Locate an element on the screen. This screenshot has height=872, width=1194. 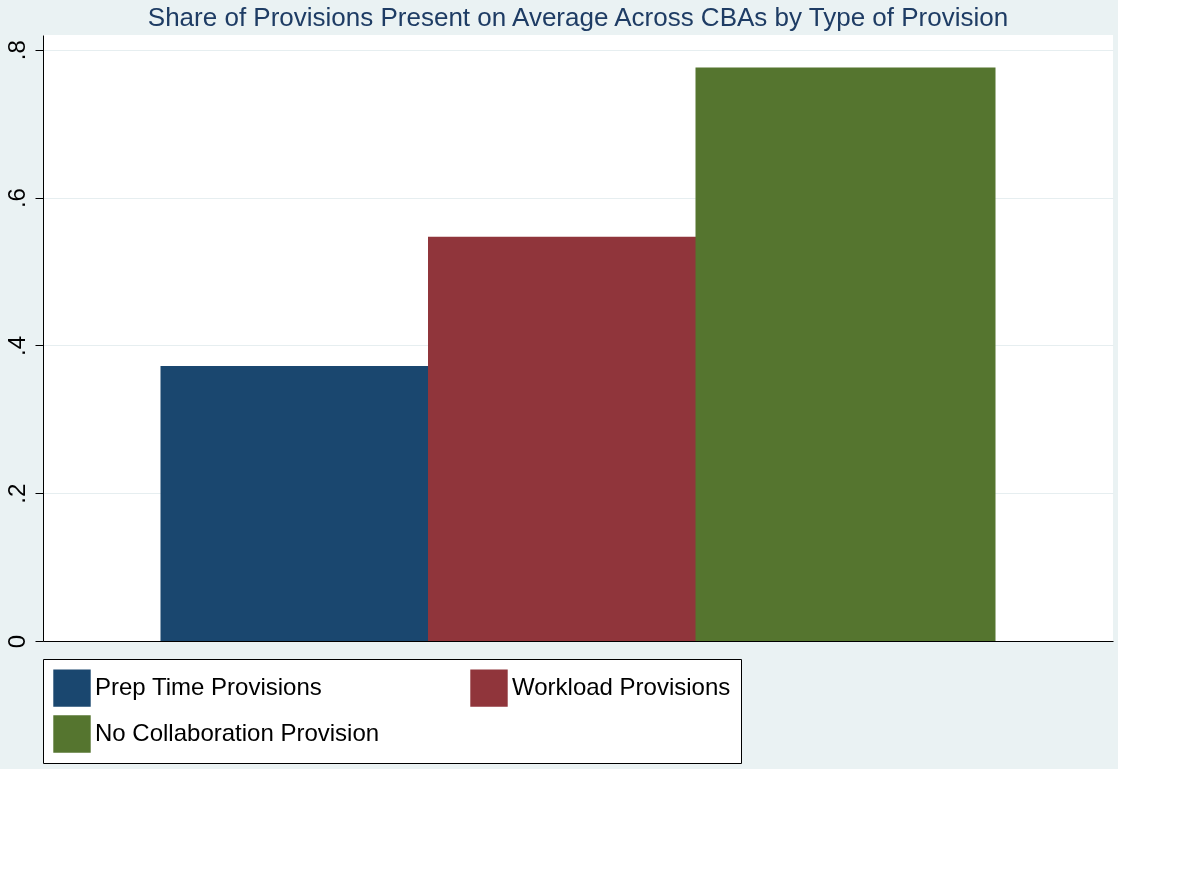
chart-title: Share of Provisions Present on Average Across CBAs by Type of Provision is located at coordinates (578, 17).